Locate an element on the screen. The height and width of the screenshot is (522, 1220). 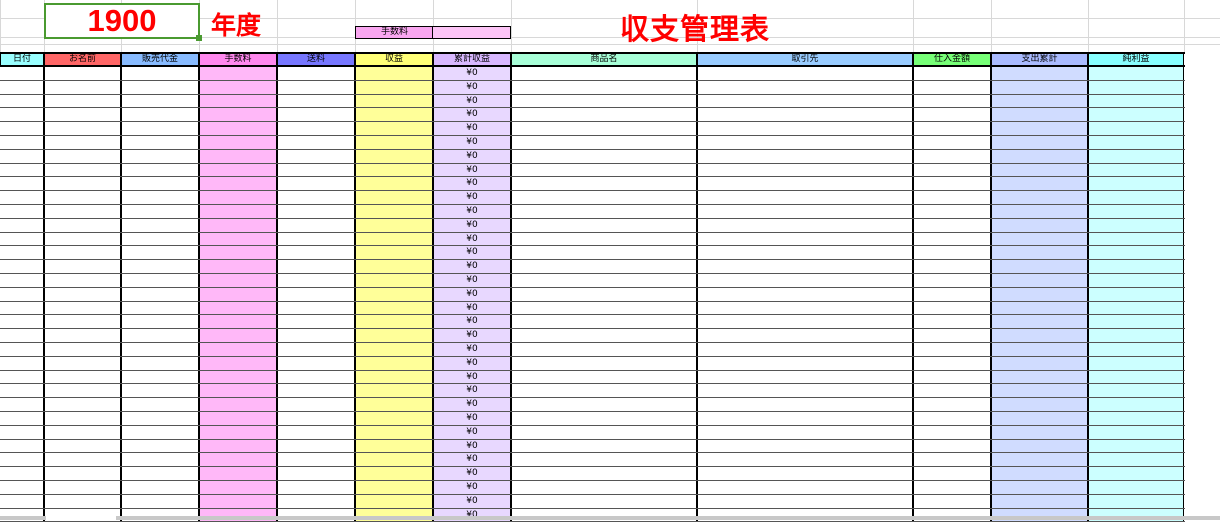
column-header-purchase: 仕入金額 is located at coordinates (952, 59).